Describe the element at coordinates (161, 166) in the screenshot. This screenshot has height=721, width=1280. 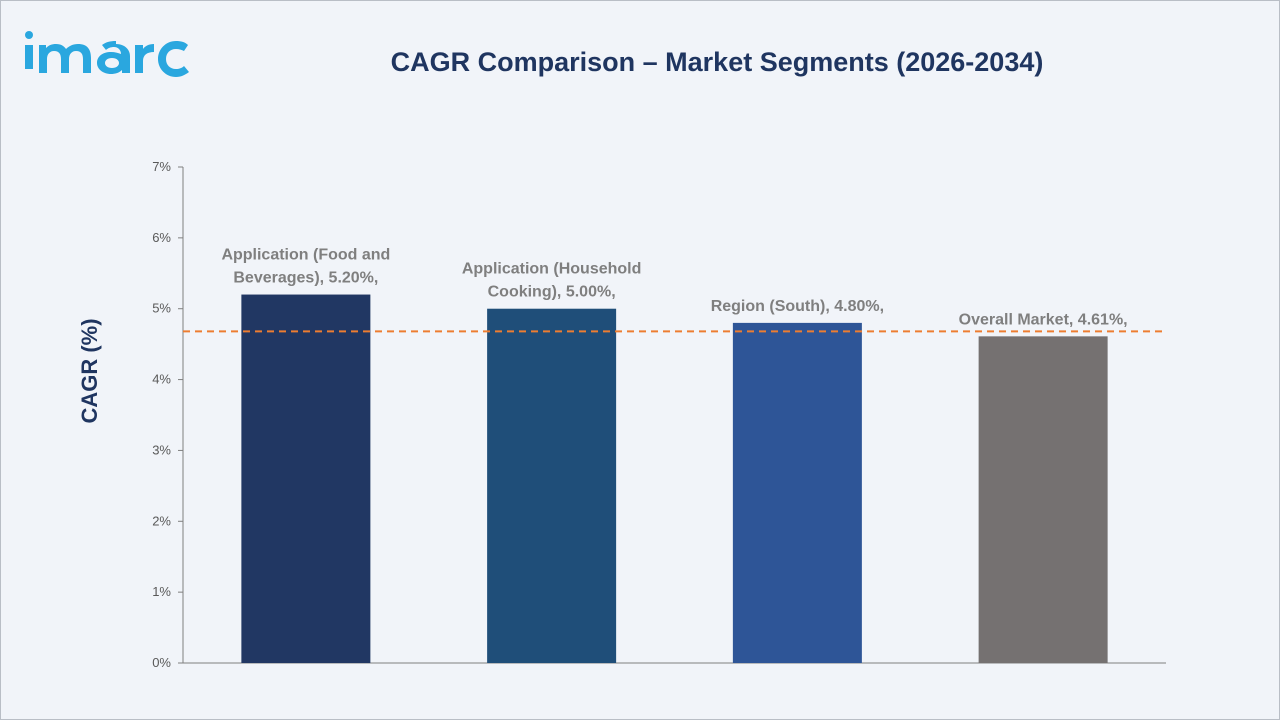
I see `y-tick-label: 7%` at that location.